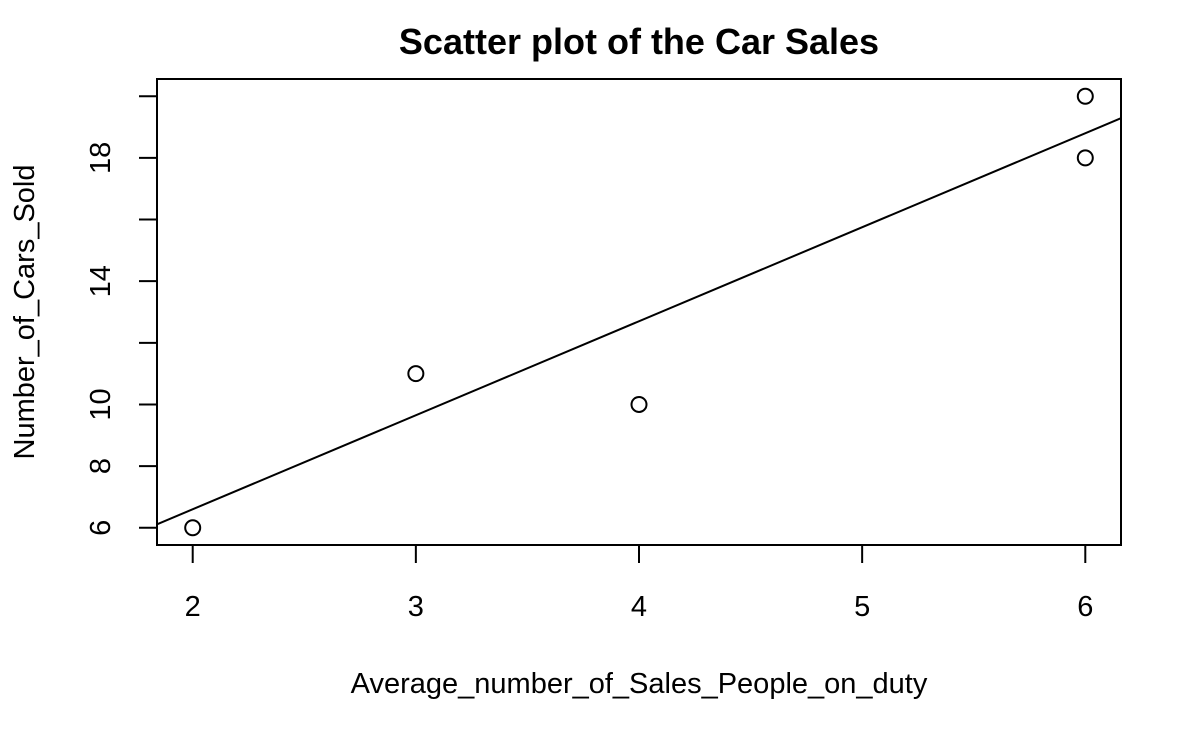  I want to click on y-tick-label: 6, so click(101, 528).